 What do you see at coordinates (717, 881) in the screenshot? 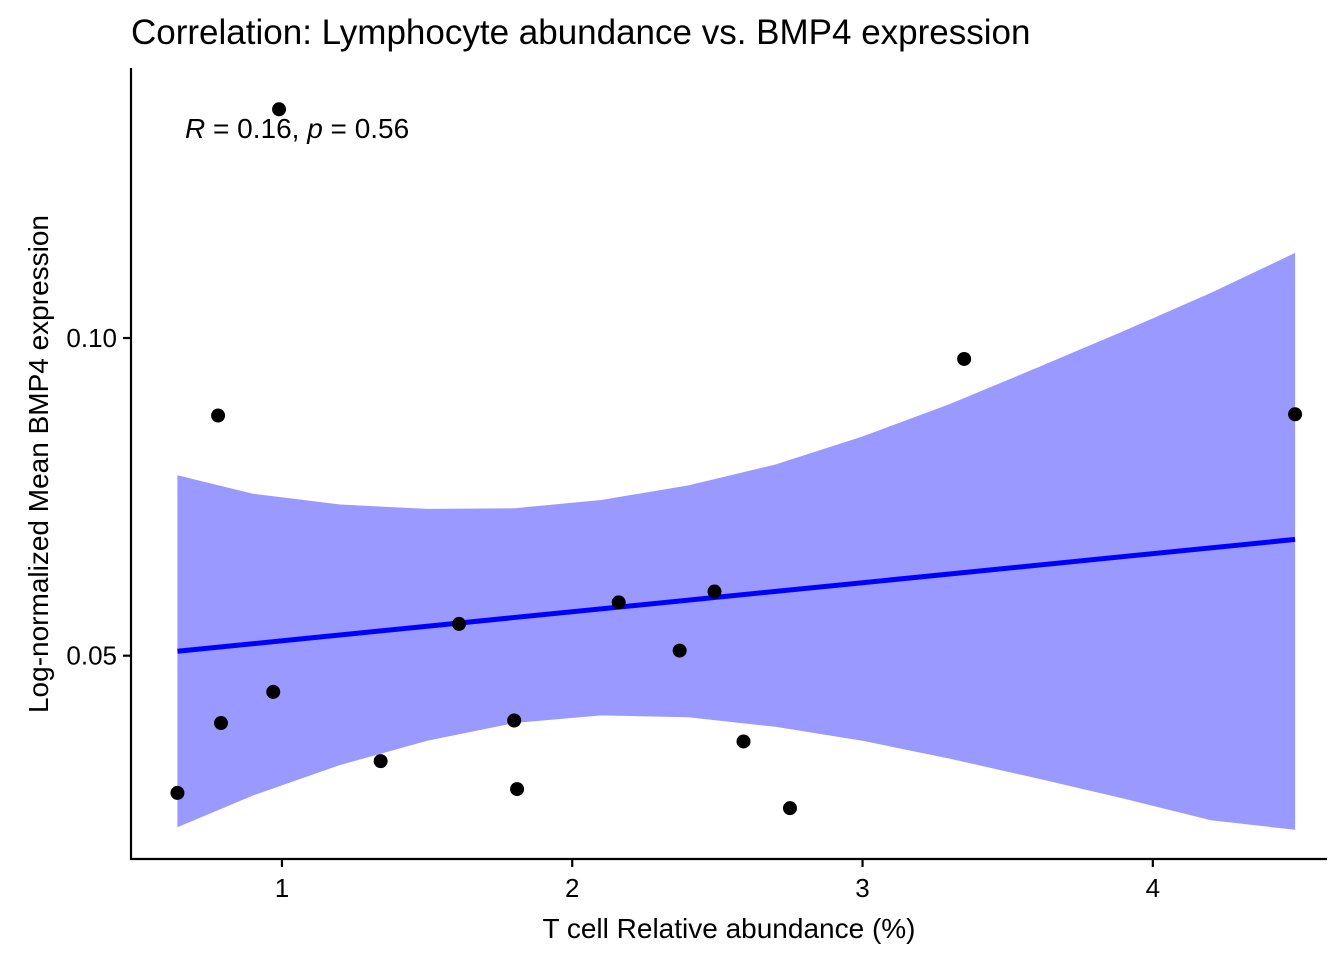
I see `x-axis-ticks: 1 2 3 4` at bounding box center [717, 881].